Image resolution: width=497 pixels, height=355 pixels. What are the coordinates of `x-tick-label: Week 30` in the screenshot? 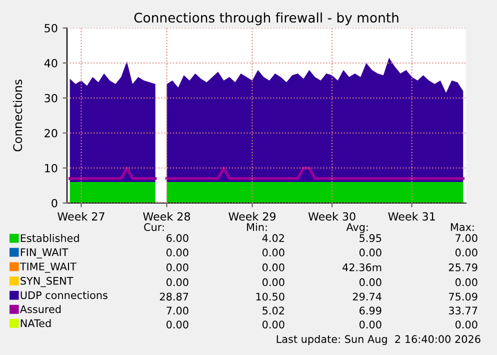 It's located at (332, 216).